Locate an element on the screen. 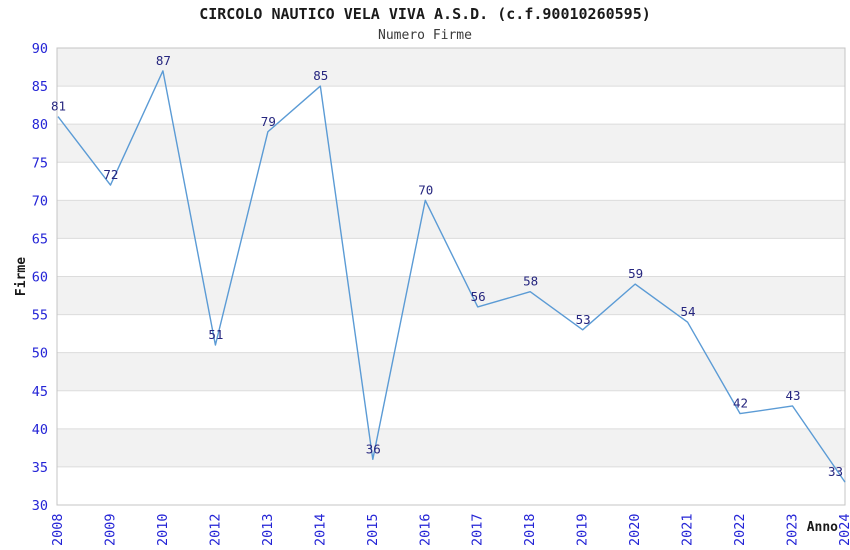  x-tick-label: 2014 is located at coordinates (320, 529).